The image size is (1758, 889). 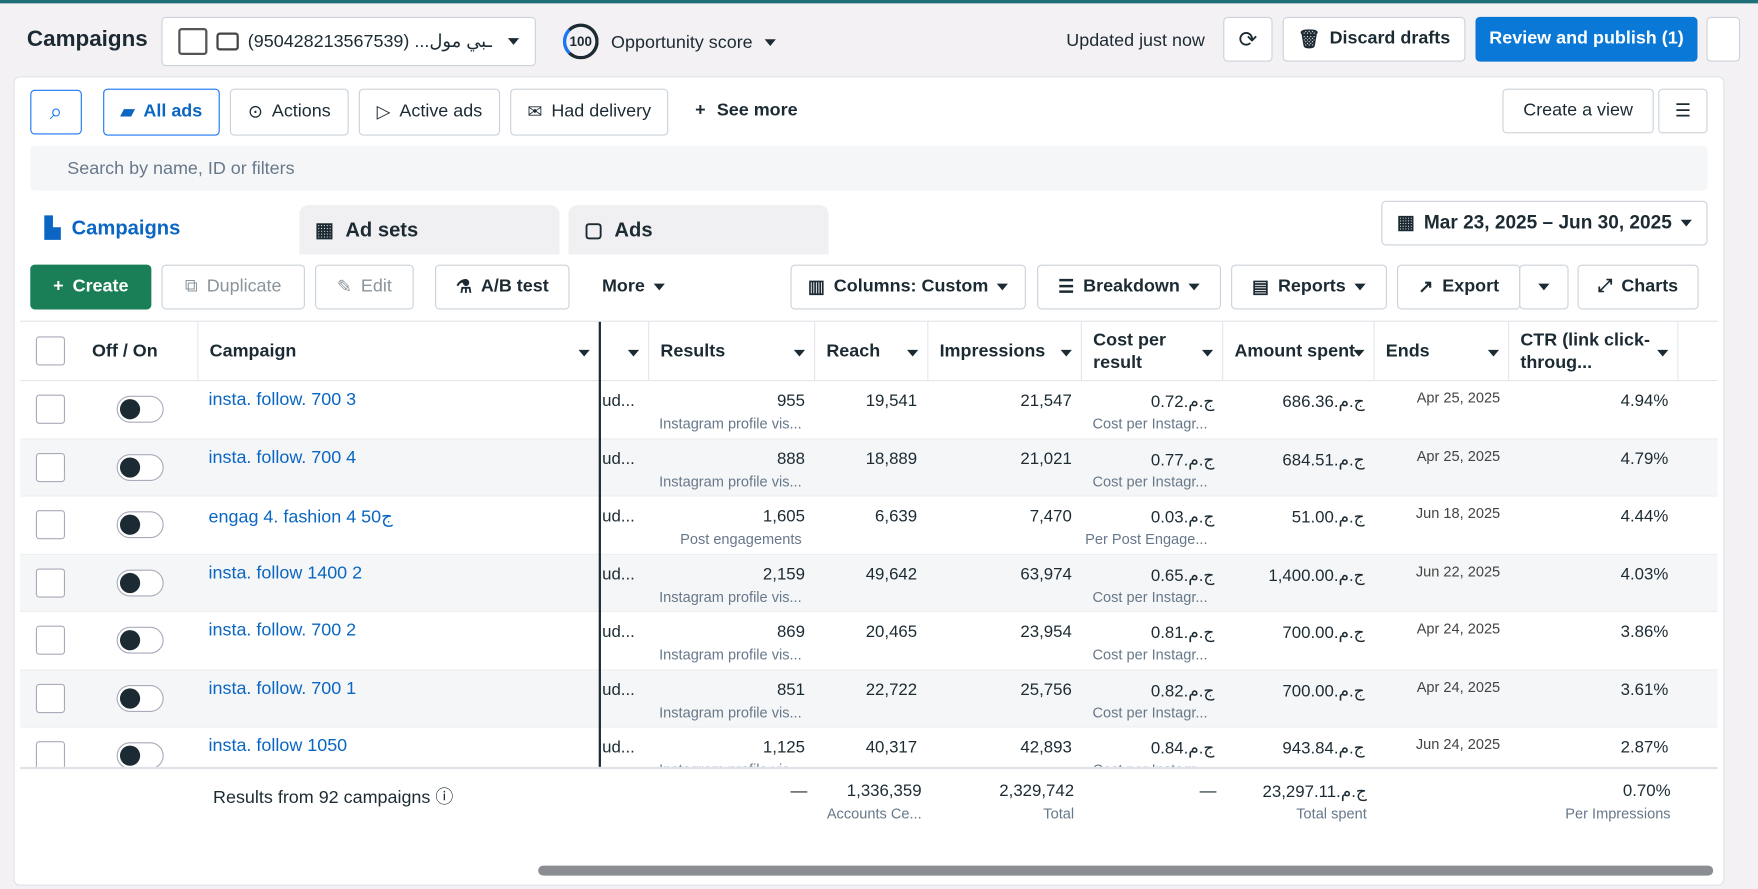 What do you see at coordinates (56, 112) in the screenshot?
I see `search-button: ⌕` at bounding box center [56, 112].